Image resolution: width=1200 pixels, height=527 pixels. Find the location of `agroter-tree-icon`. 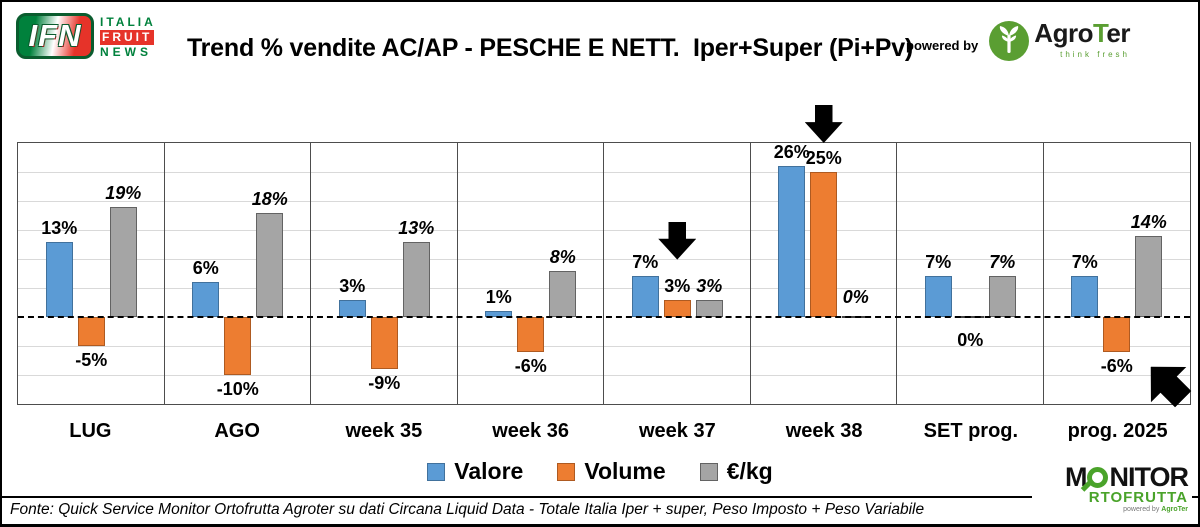

agroter-tree-icon is located at coordinates (1009, 41).